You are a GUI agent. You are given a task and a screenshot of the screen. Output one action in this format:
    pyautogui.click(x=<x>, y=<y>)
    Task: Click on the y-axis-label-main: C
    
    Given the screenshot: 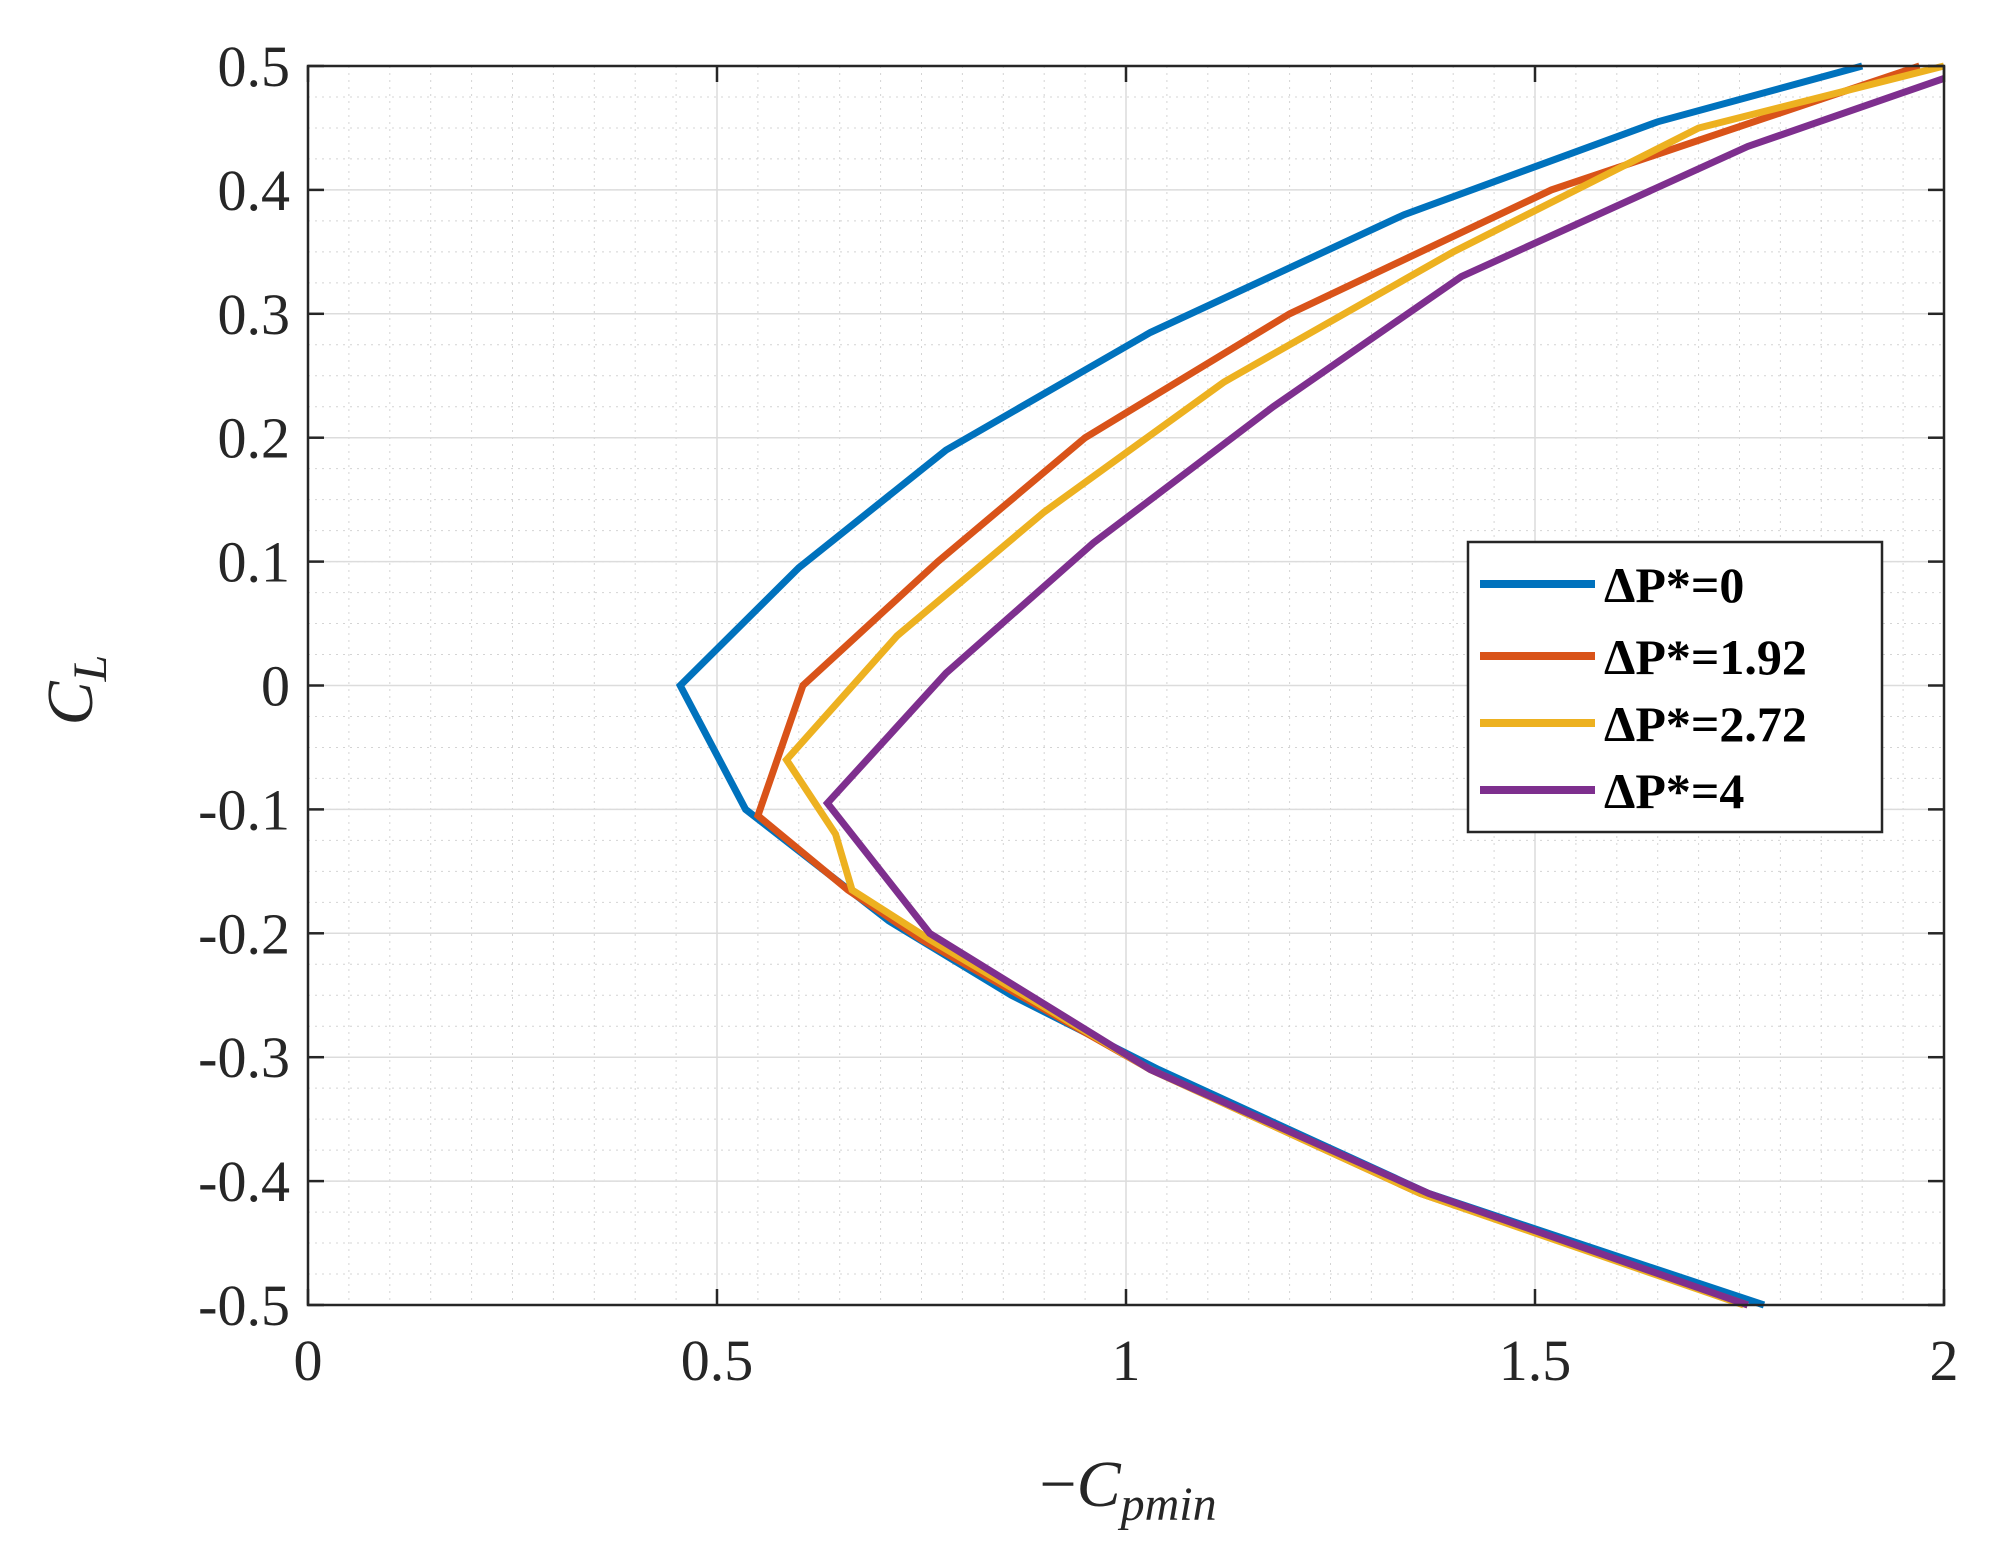 What is the action you would take?
    pyautogui.click(x=70, y=702)
    